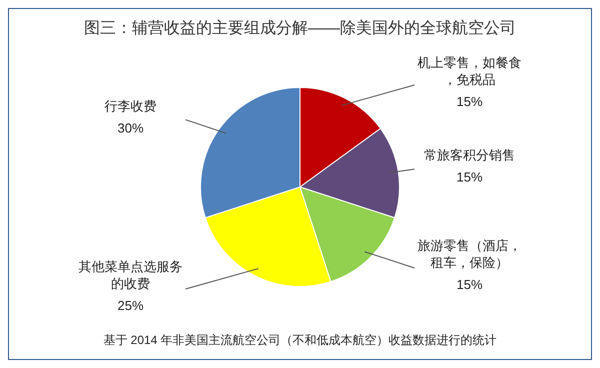  Describe the element at coordinates (469, 155) in the screenshot. I see `slice-label: 常旅客积分销售` at that location.